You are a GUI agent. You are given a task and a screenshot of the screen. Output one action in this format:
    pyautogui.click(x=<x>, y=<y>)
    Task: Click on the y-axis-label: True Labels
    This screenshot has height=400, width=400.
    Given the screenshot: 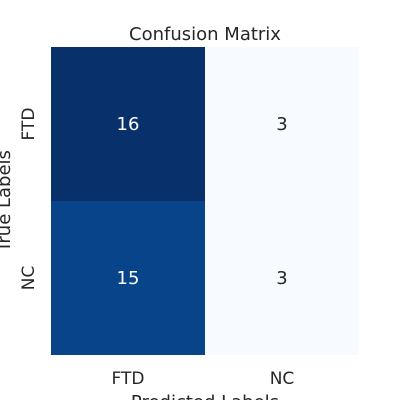 What is the action you would take?
    pyautogui.click(x=7, y=201)
    